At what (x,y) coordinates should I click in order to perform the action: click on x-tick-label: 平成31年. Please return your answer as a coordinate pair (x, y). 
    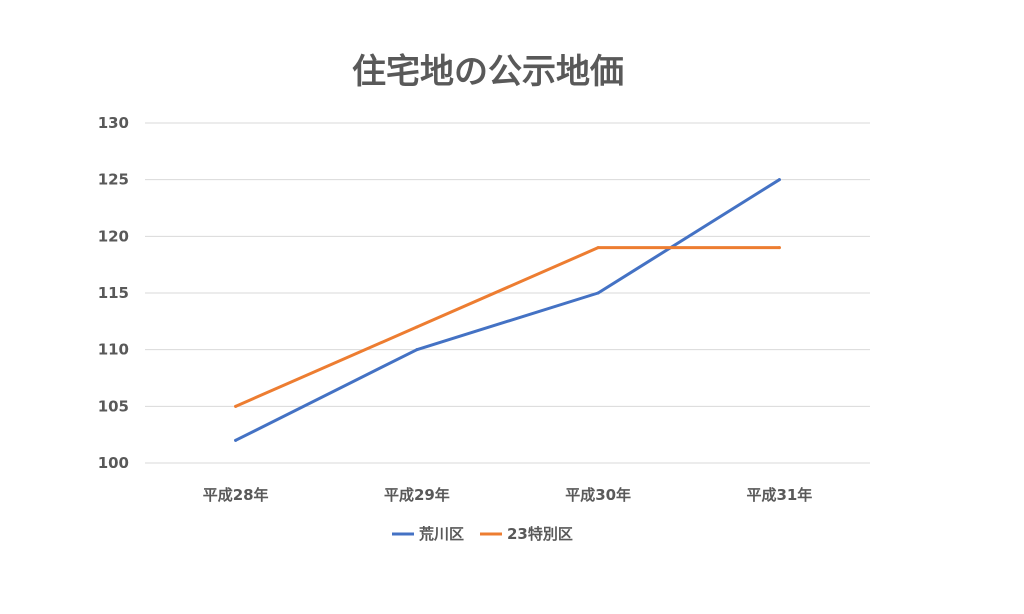
    Looking at the image, I should click on (779, 495).